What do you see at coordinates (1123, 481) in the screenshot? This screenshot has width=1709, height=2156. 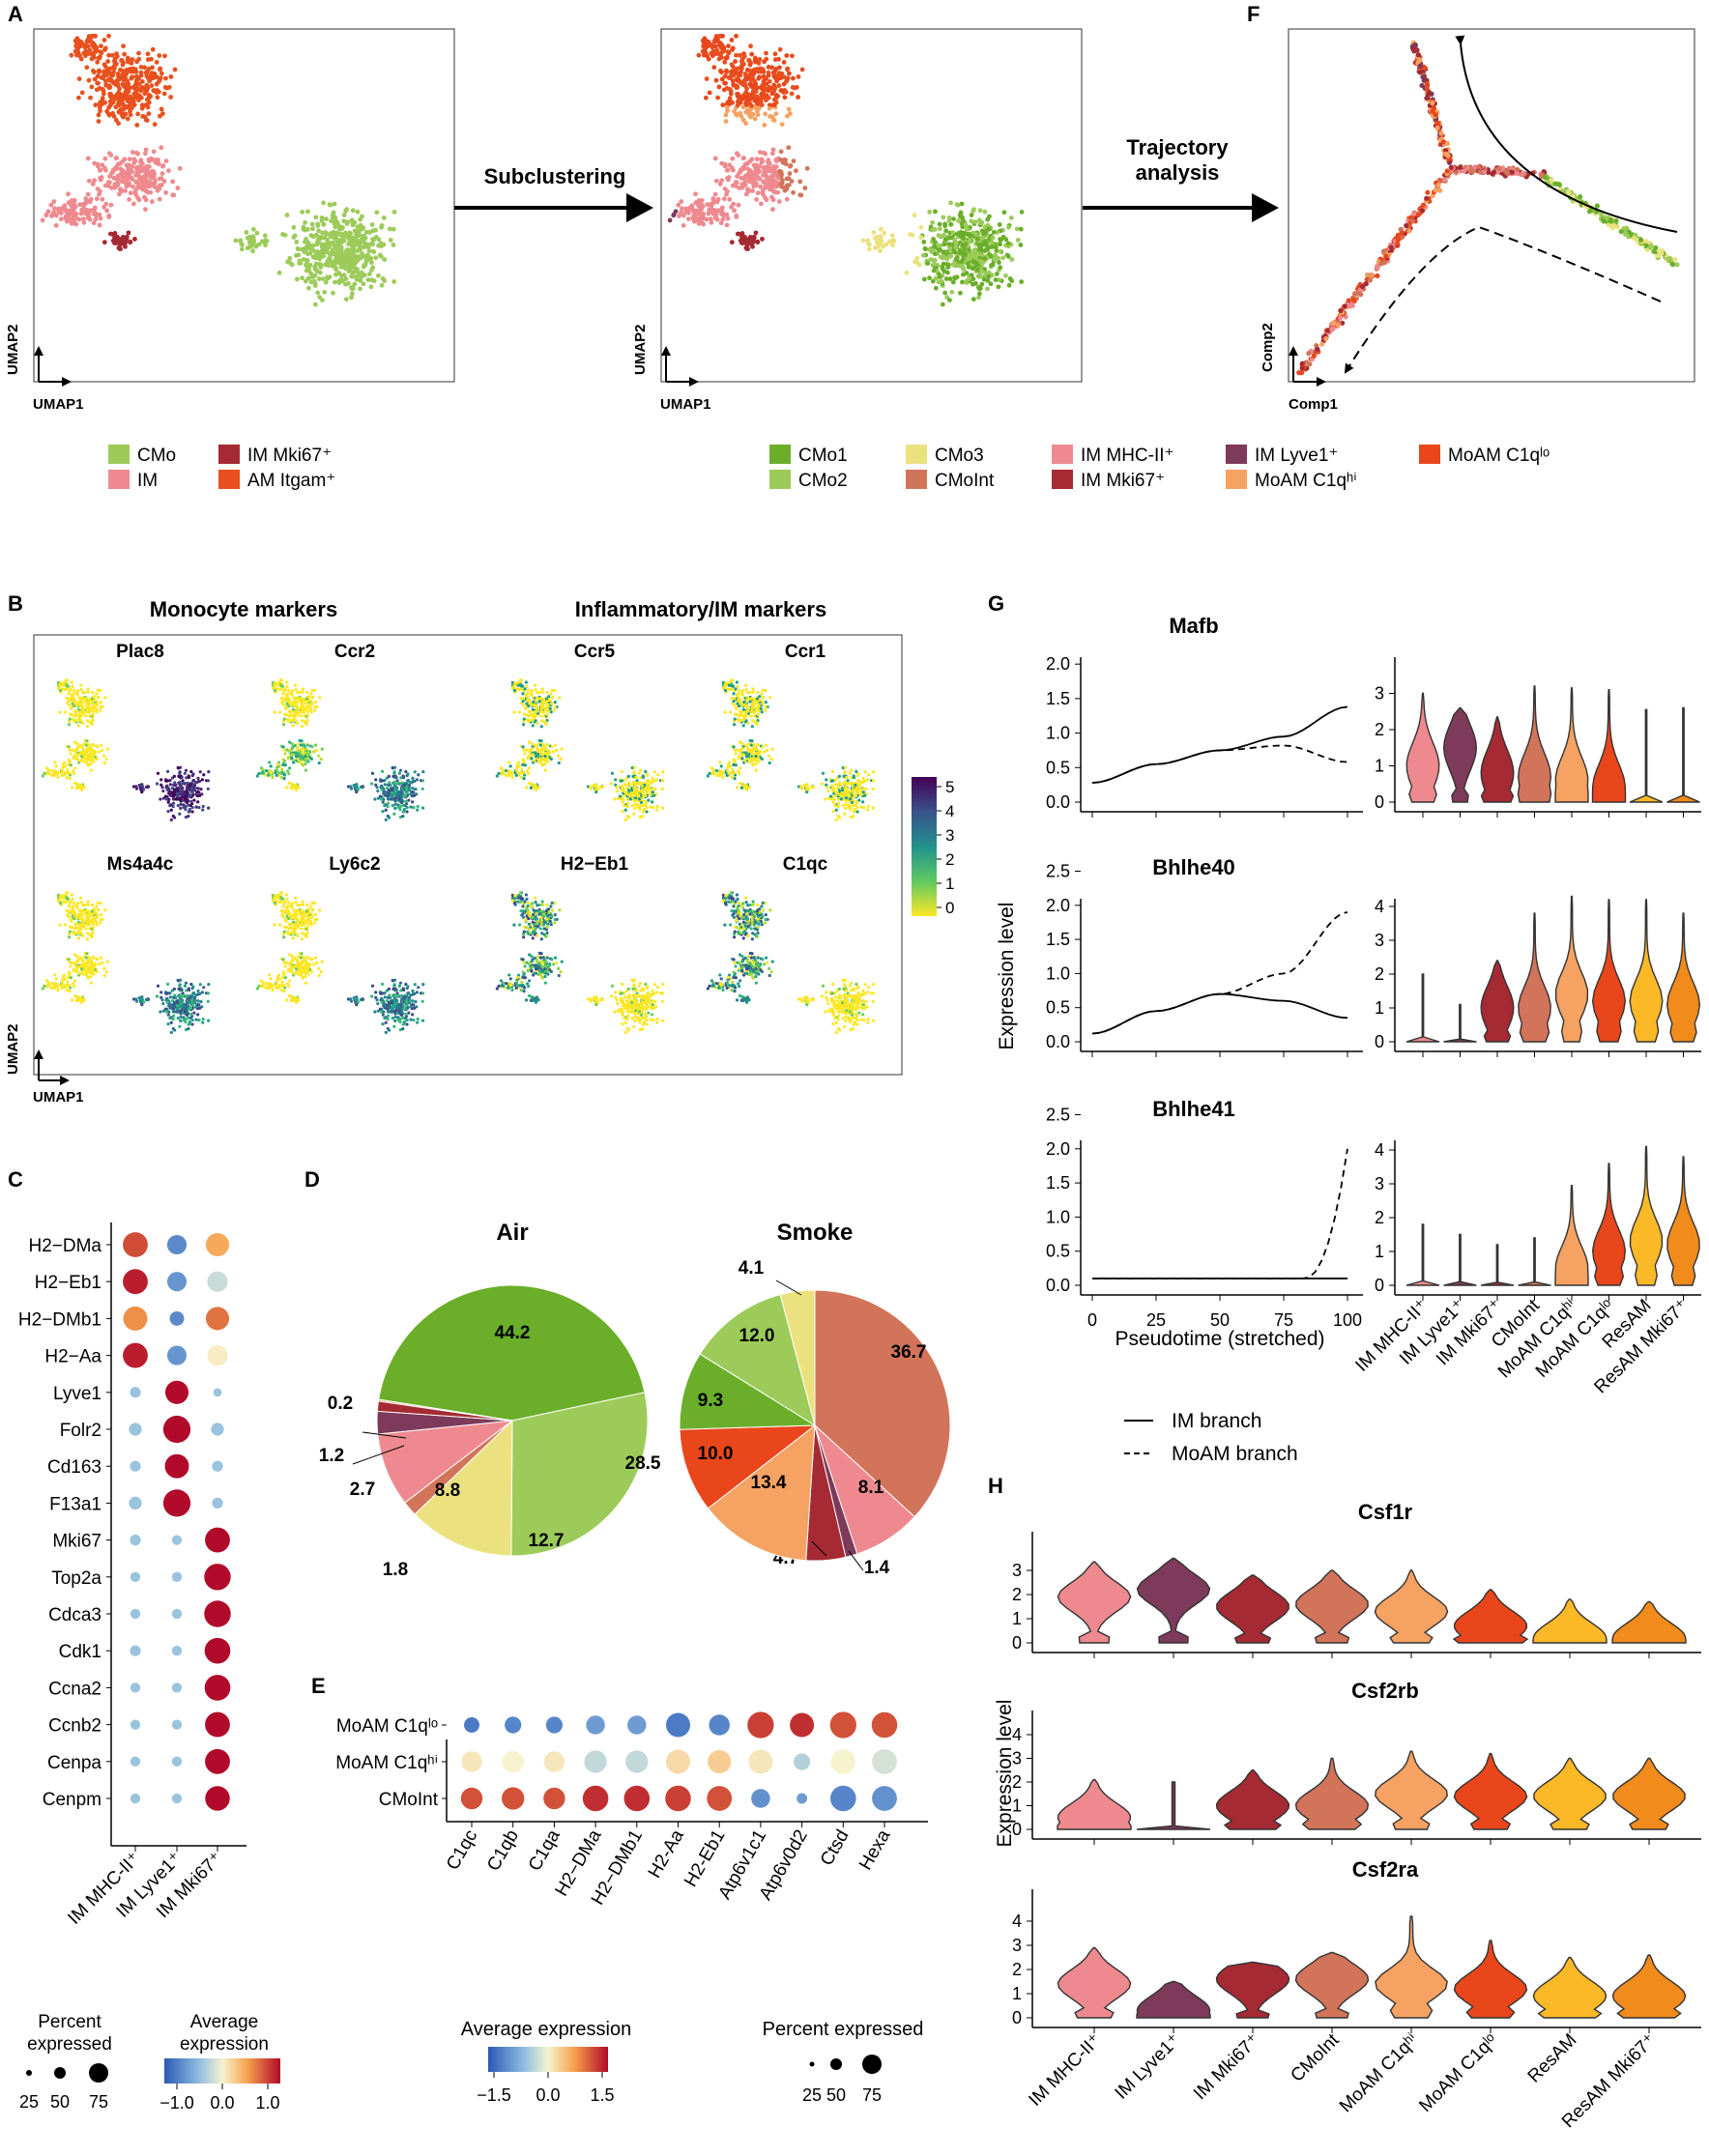 I see `legend-label: IM Mki67⁺` at bounding box center [1123, 481].